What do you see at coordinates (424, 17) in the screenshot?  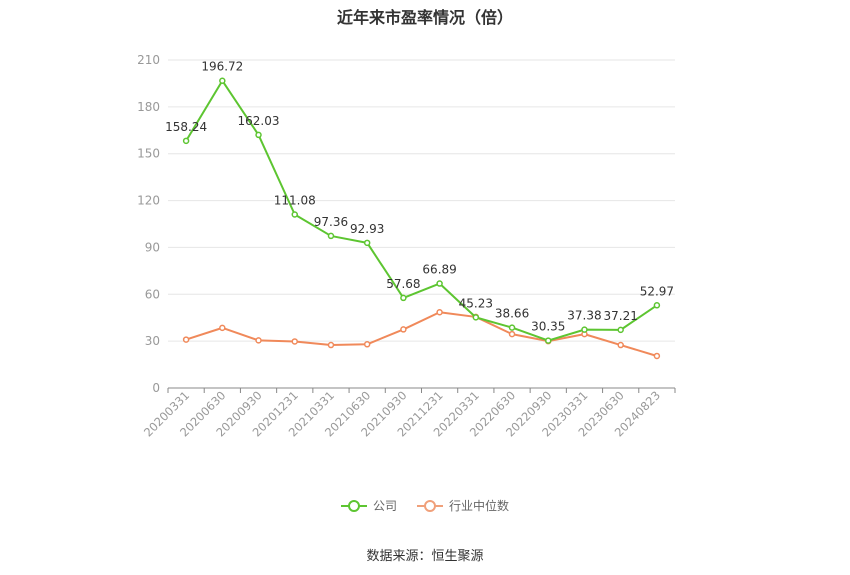 I see `chart-title: 近年来市盈率情况（倍）` at bounding box center [424, 17].